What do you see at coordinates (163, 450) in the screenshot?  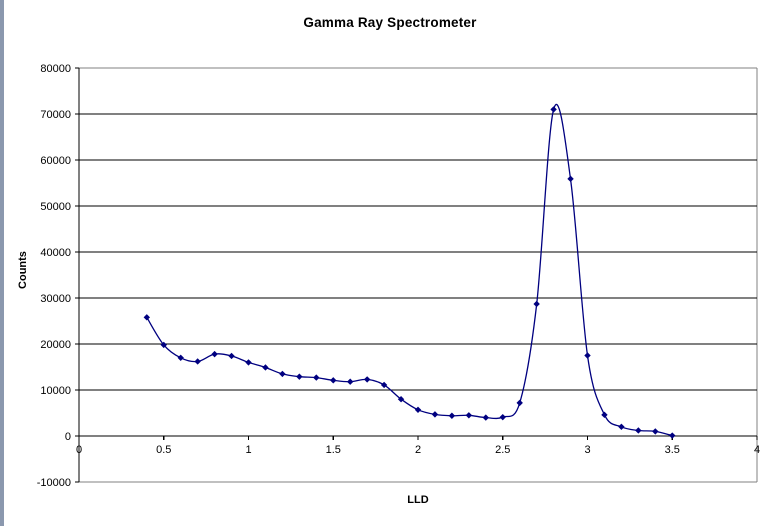 I see `x-tick-label: 0.5` at bounding box center [163, 450].